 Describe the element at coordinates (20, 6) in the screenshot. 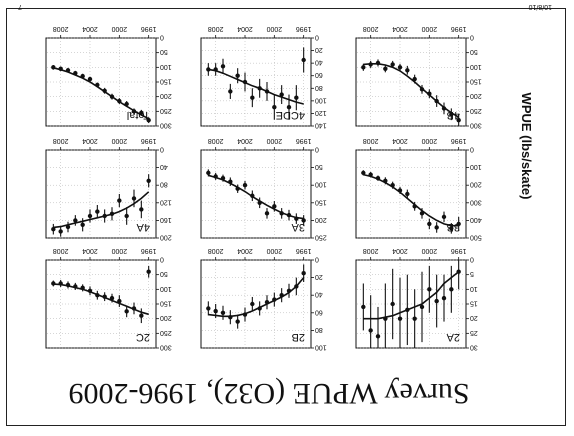

I see `corner-page: 7` at that location.